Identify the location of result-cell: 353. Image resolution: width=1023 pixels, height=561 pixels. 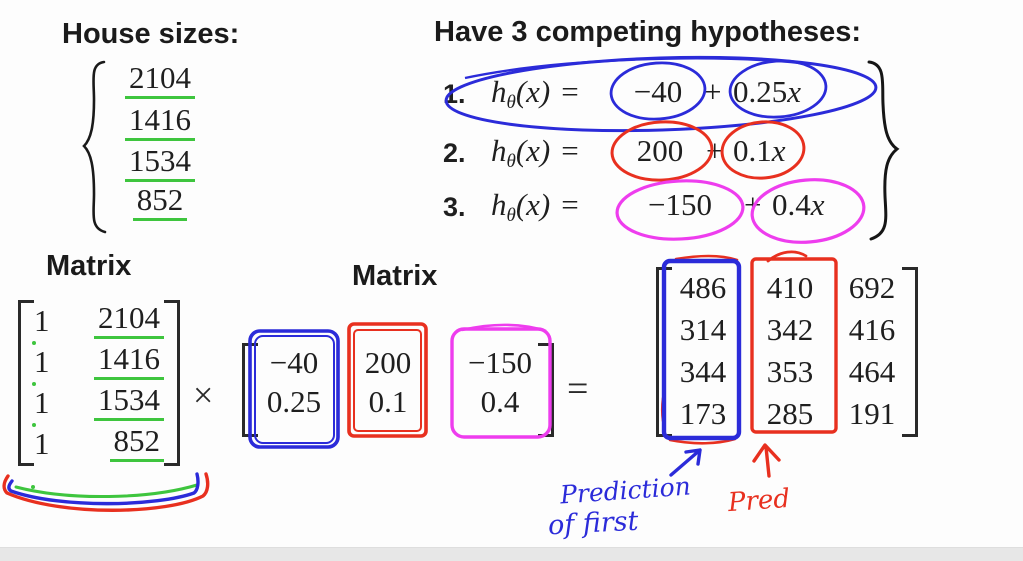
(790, 371).